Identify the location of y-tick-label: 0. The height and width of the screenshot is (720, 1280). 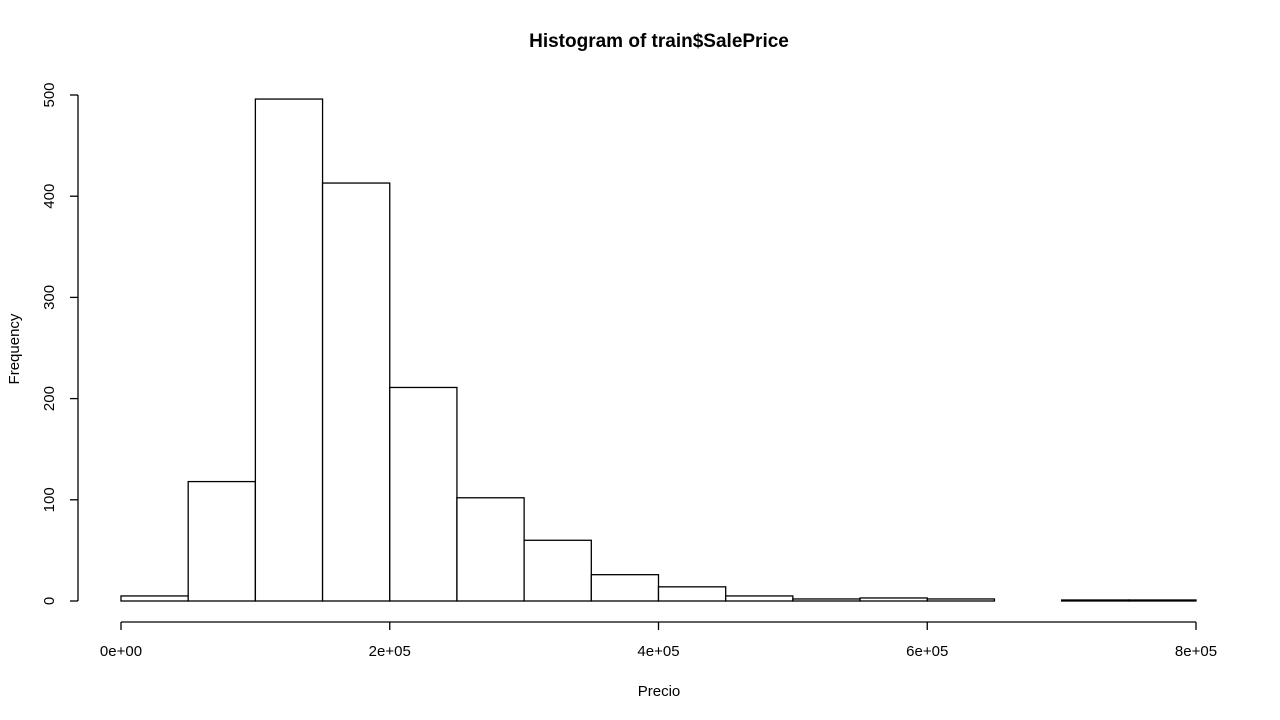
(49, 601).